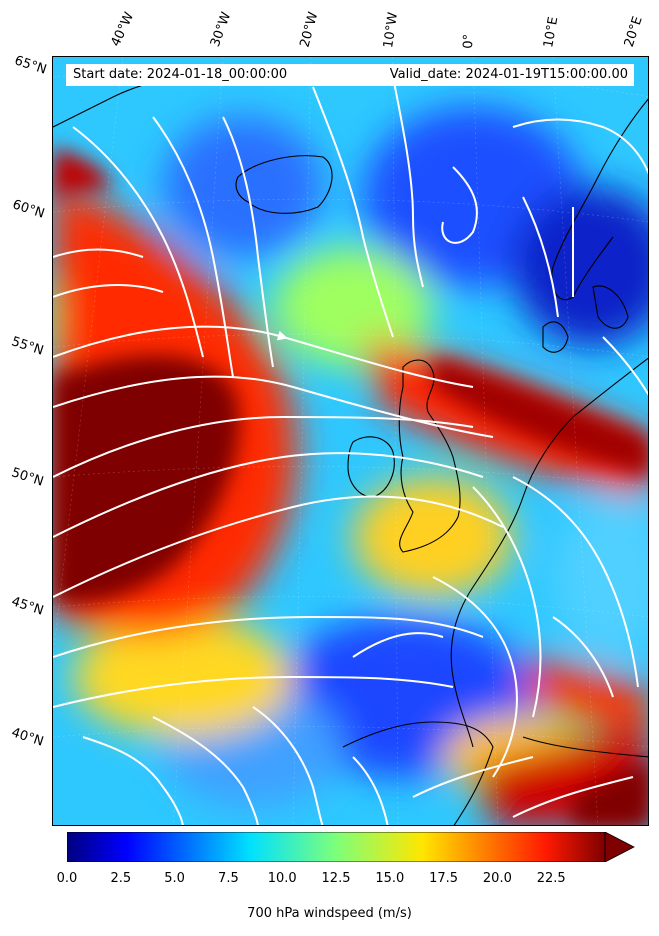 This screenshot has height=936, width=659. Describe the element at coordinates (282, 878) in the screenshot. I see `colorbar-tick-label: 10.0` at that location.